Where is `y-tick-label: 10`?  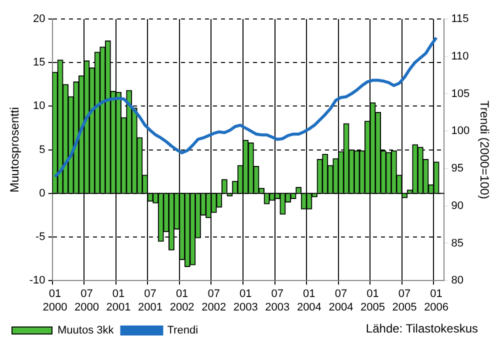
y-tick-label: 10 is located at coordinates (39, 106).